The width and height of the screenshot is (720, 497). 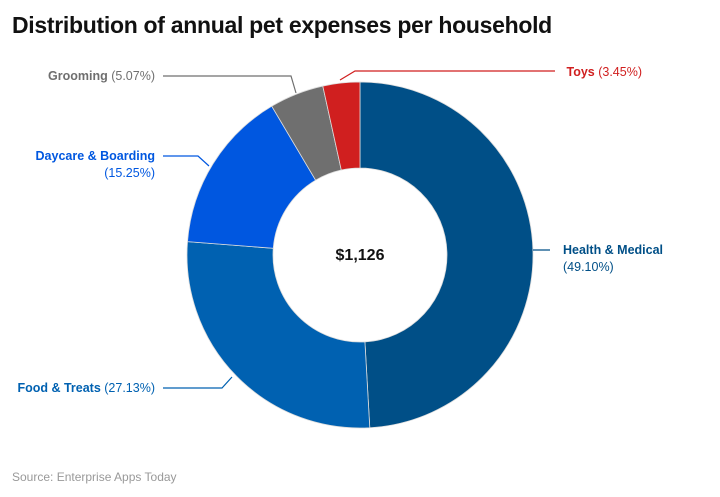 I want to click on slice-name: Daycare & Boarding, so click(x=95, y=156).